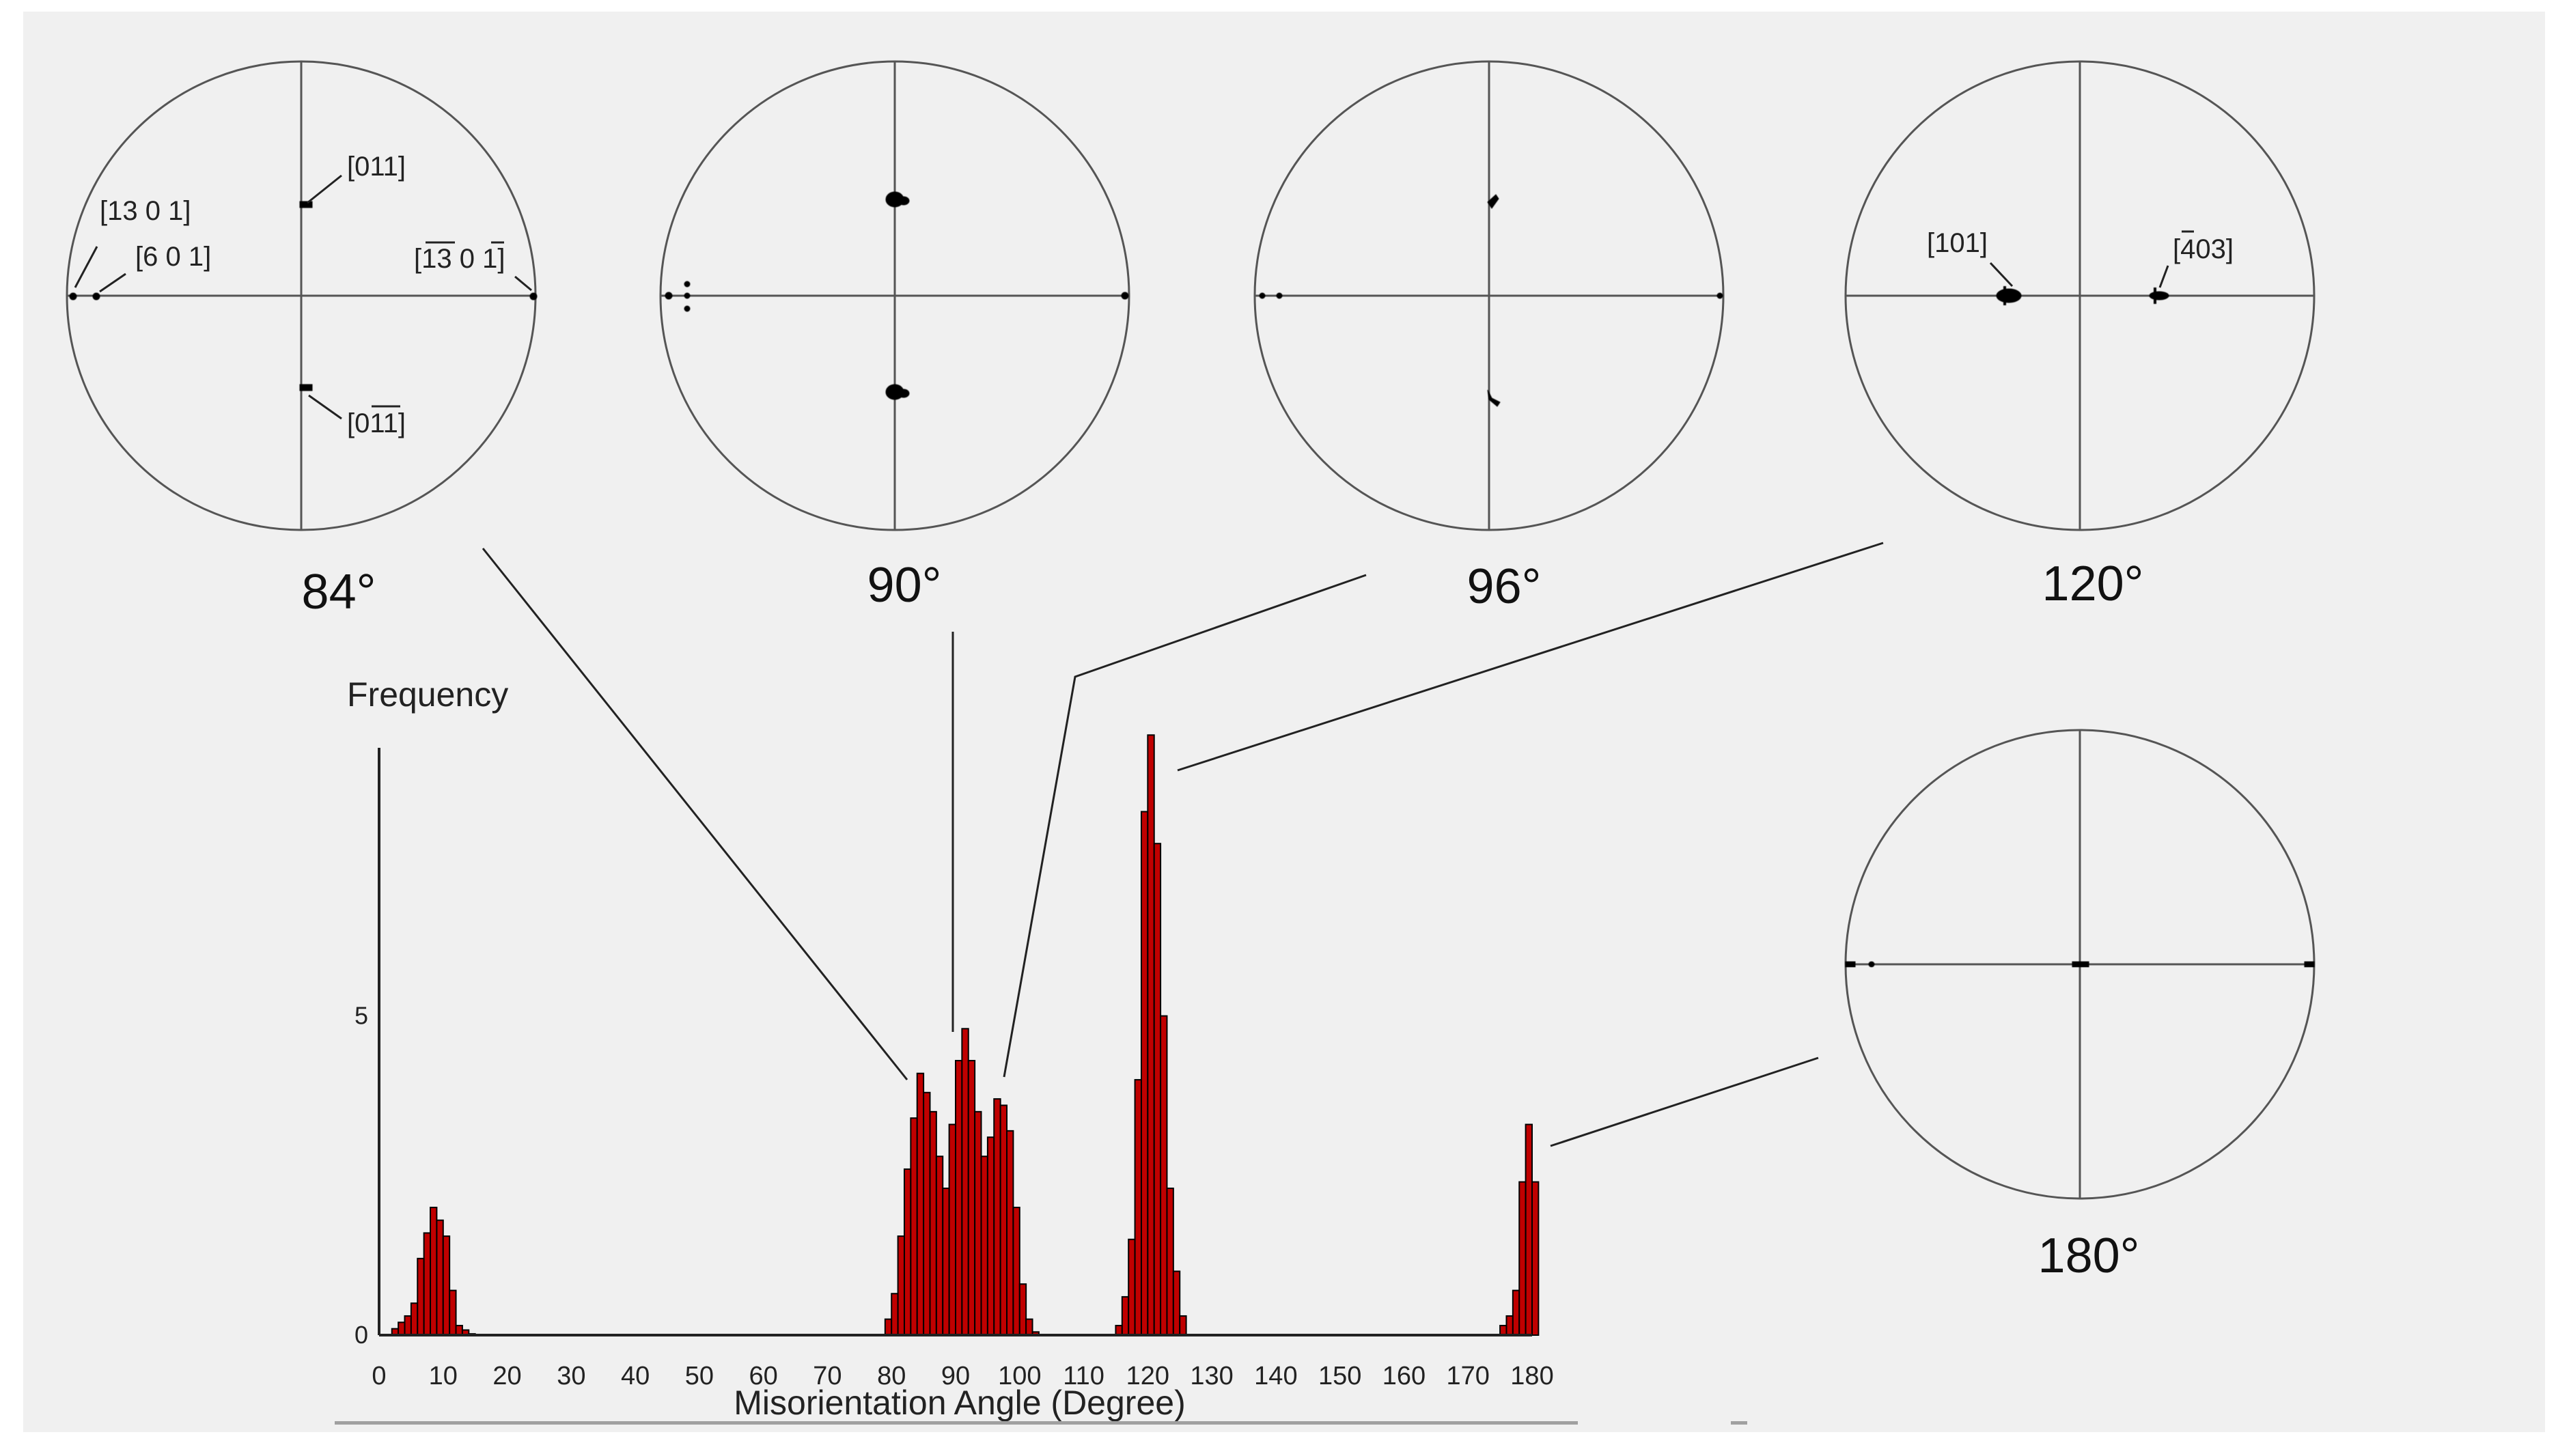  I want to click on x-tick-label: 110, so click(1083, 1376).